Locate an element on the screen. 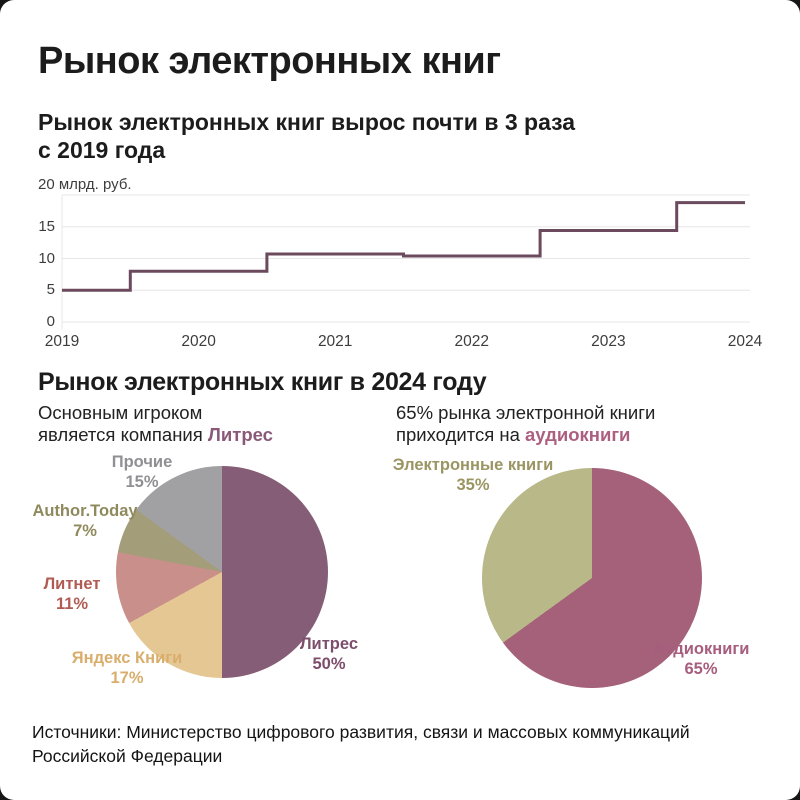 Image resolution: width=800 pixels, height=800 pixels. y-tick-label-15: 15 is located at coordinates (46, 226).